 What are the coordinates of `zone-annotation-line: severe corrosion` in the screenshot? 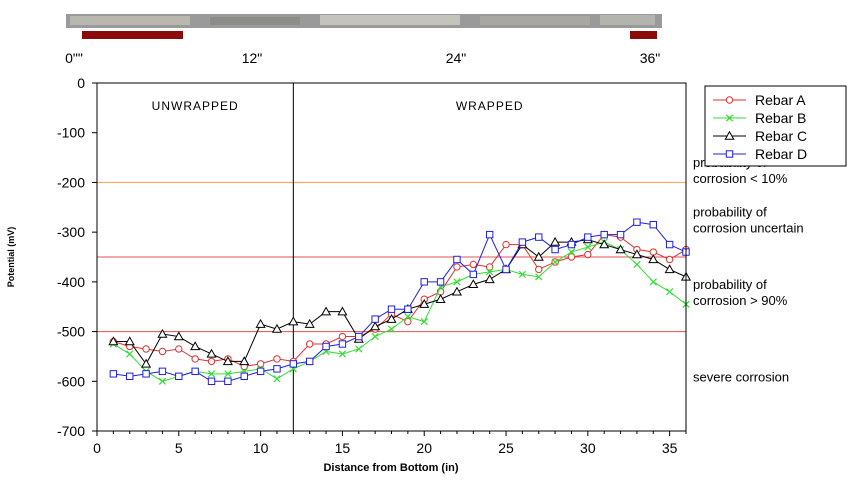 It's located at (741, 376).